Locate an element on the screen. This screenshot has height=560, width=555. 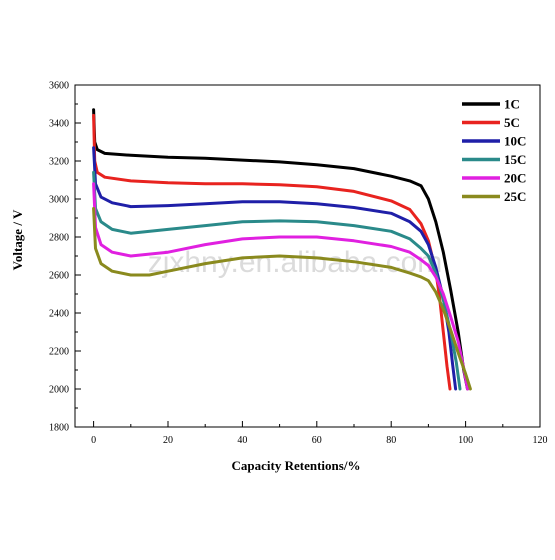
legend-label: 5C is located at coordinates (512, 122).